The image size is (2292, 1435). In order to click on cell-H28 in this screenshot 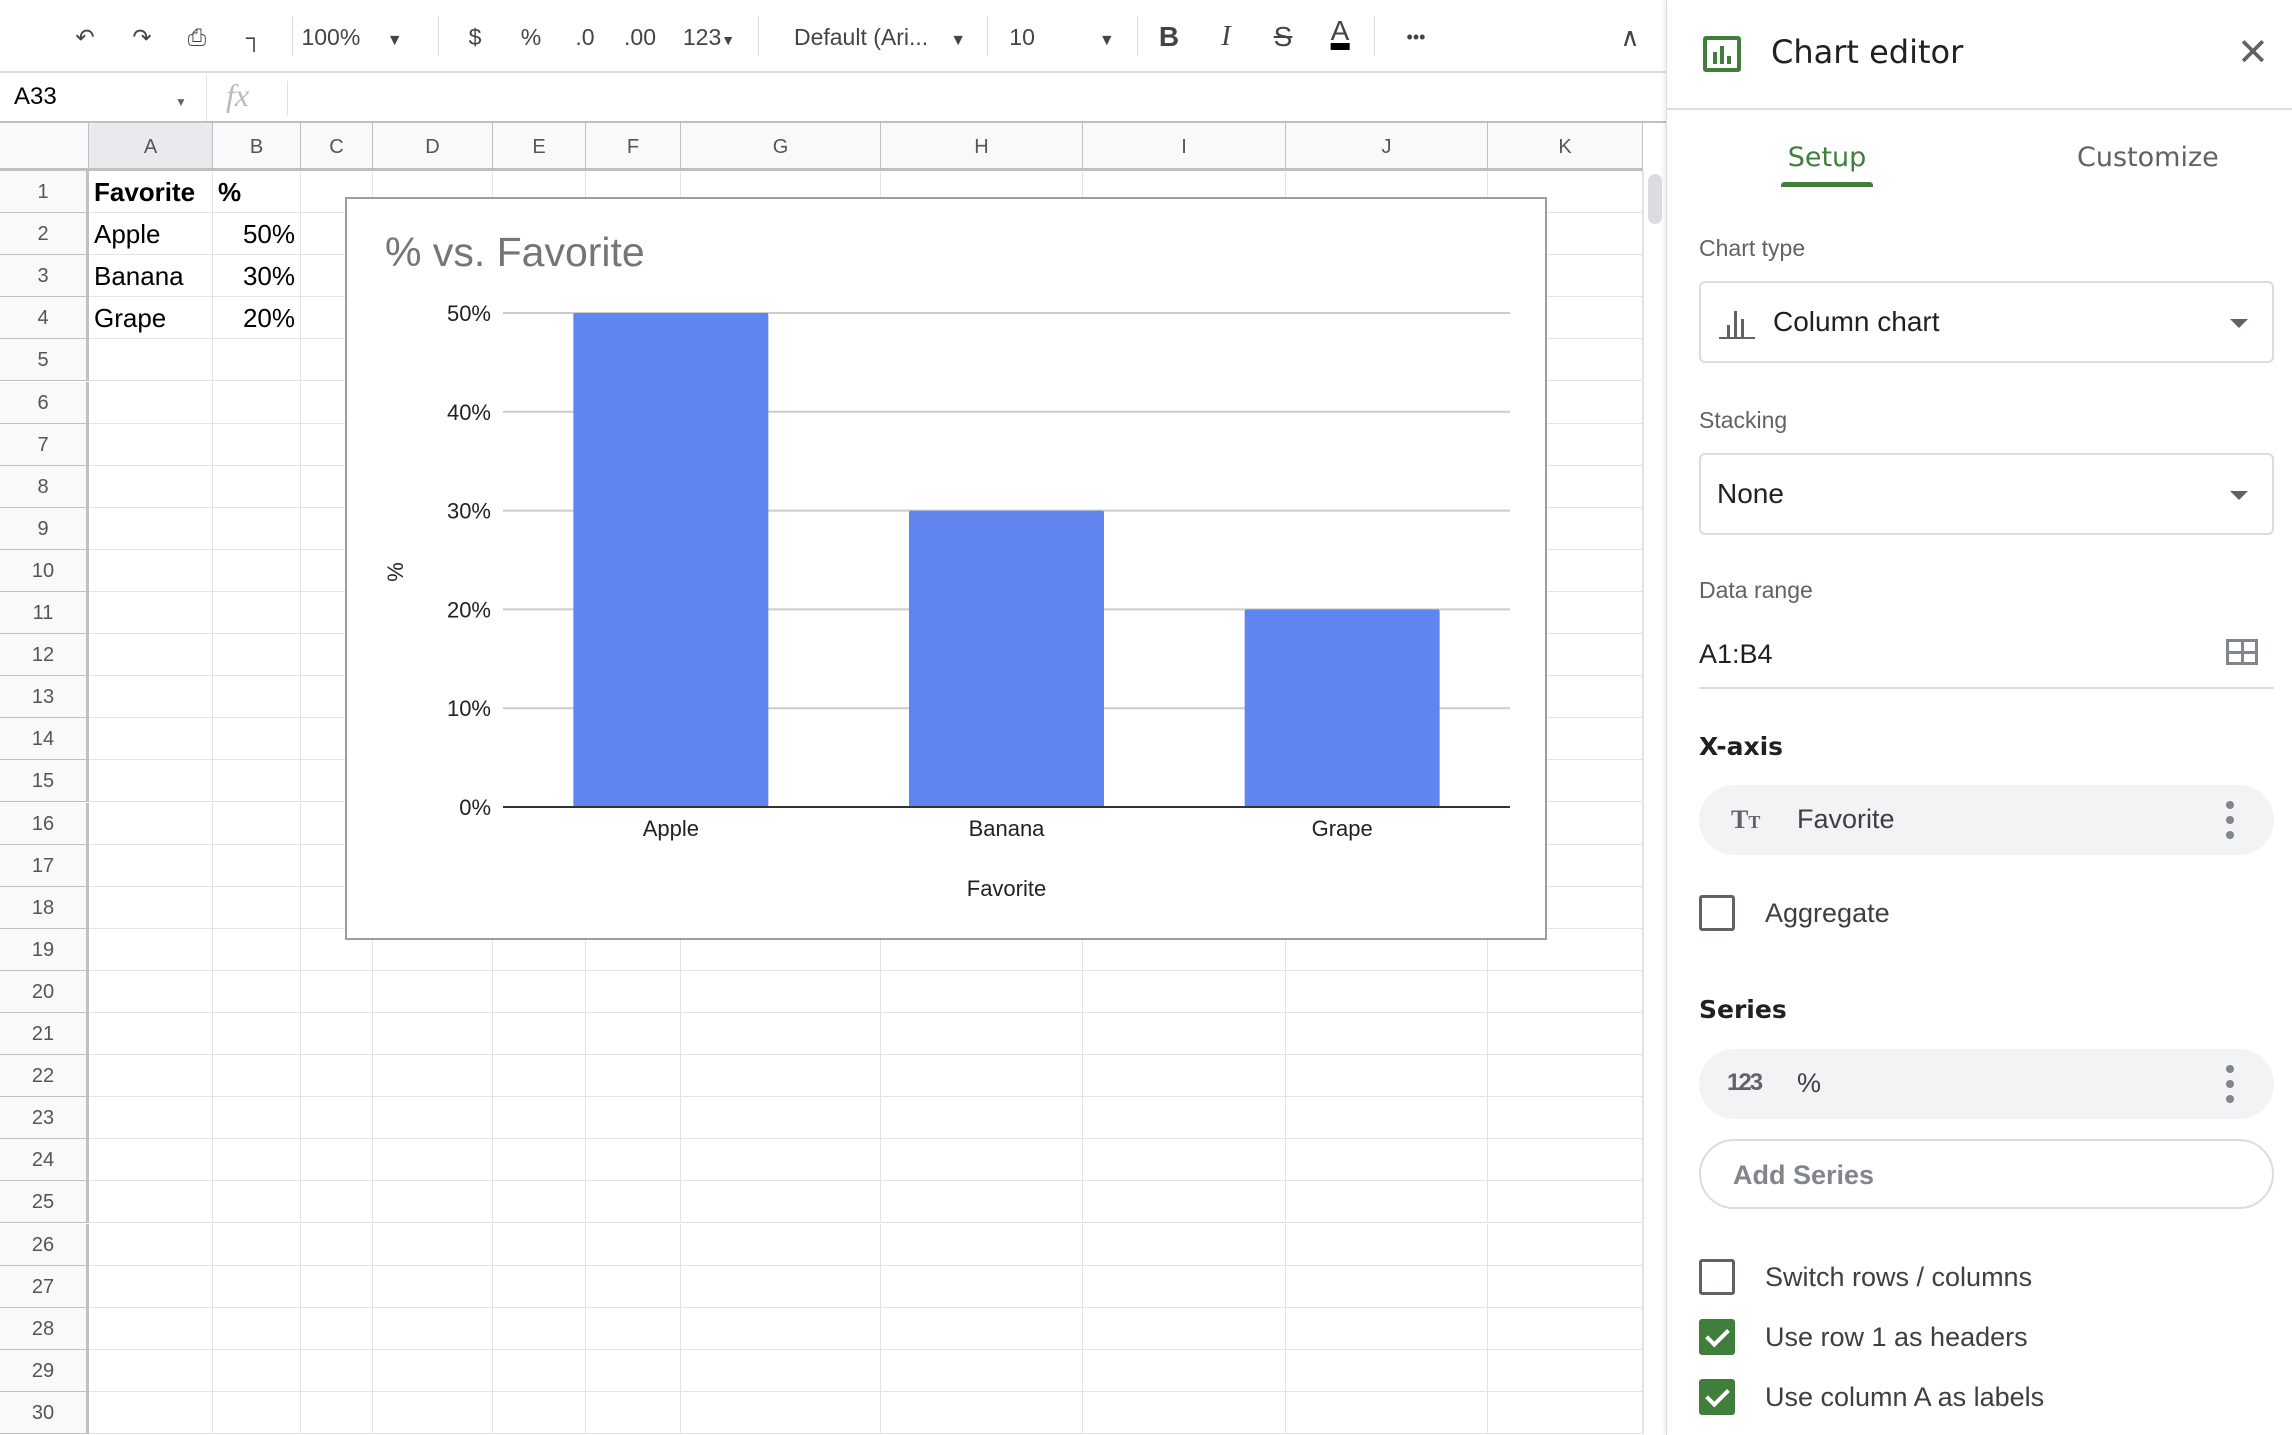, I will do `click(982, 1328)`.